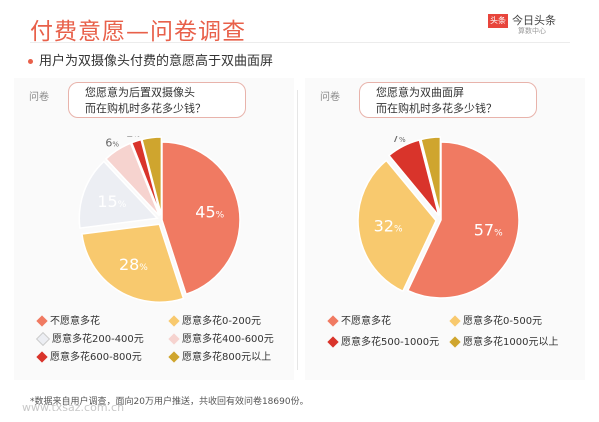 The image size is (599, 422). I want to click on title-rule, so click(300, 42).